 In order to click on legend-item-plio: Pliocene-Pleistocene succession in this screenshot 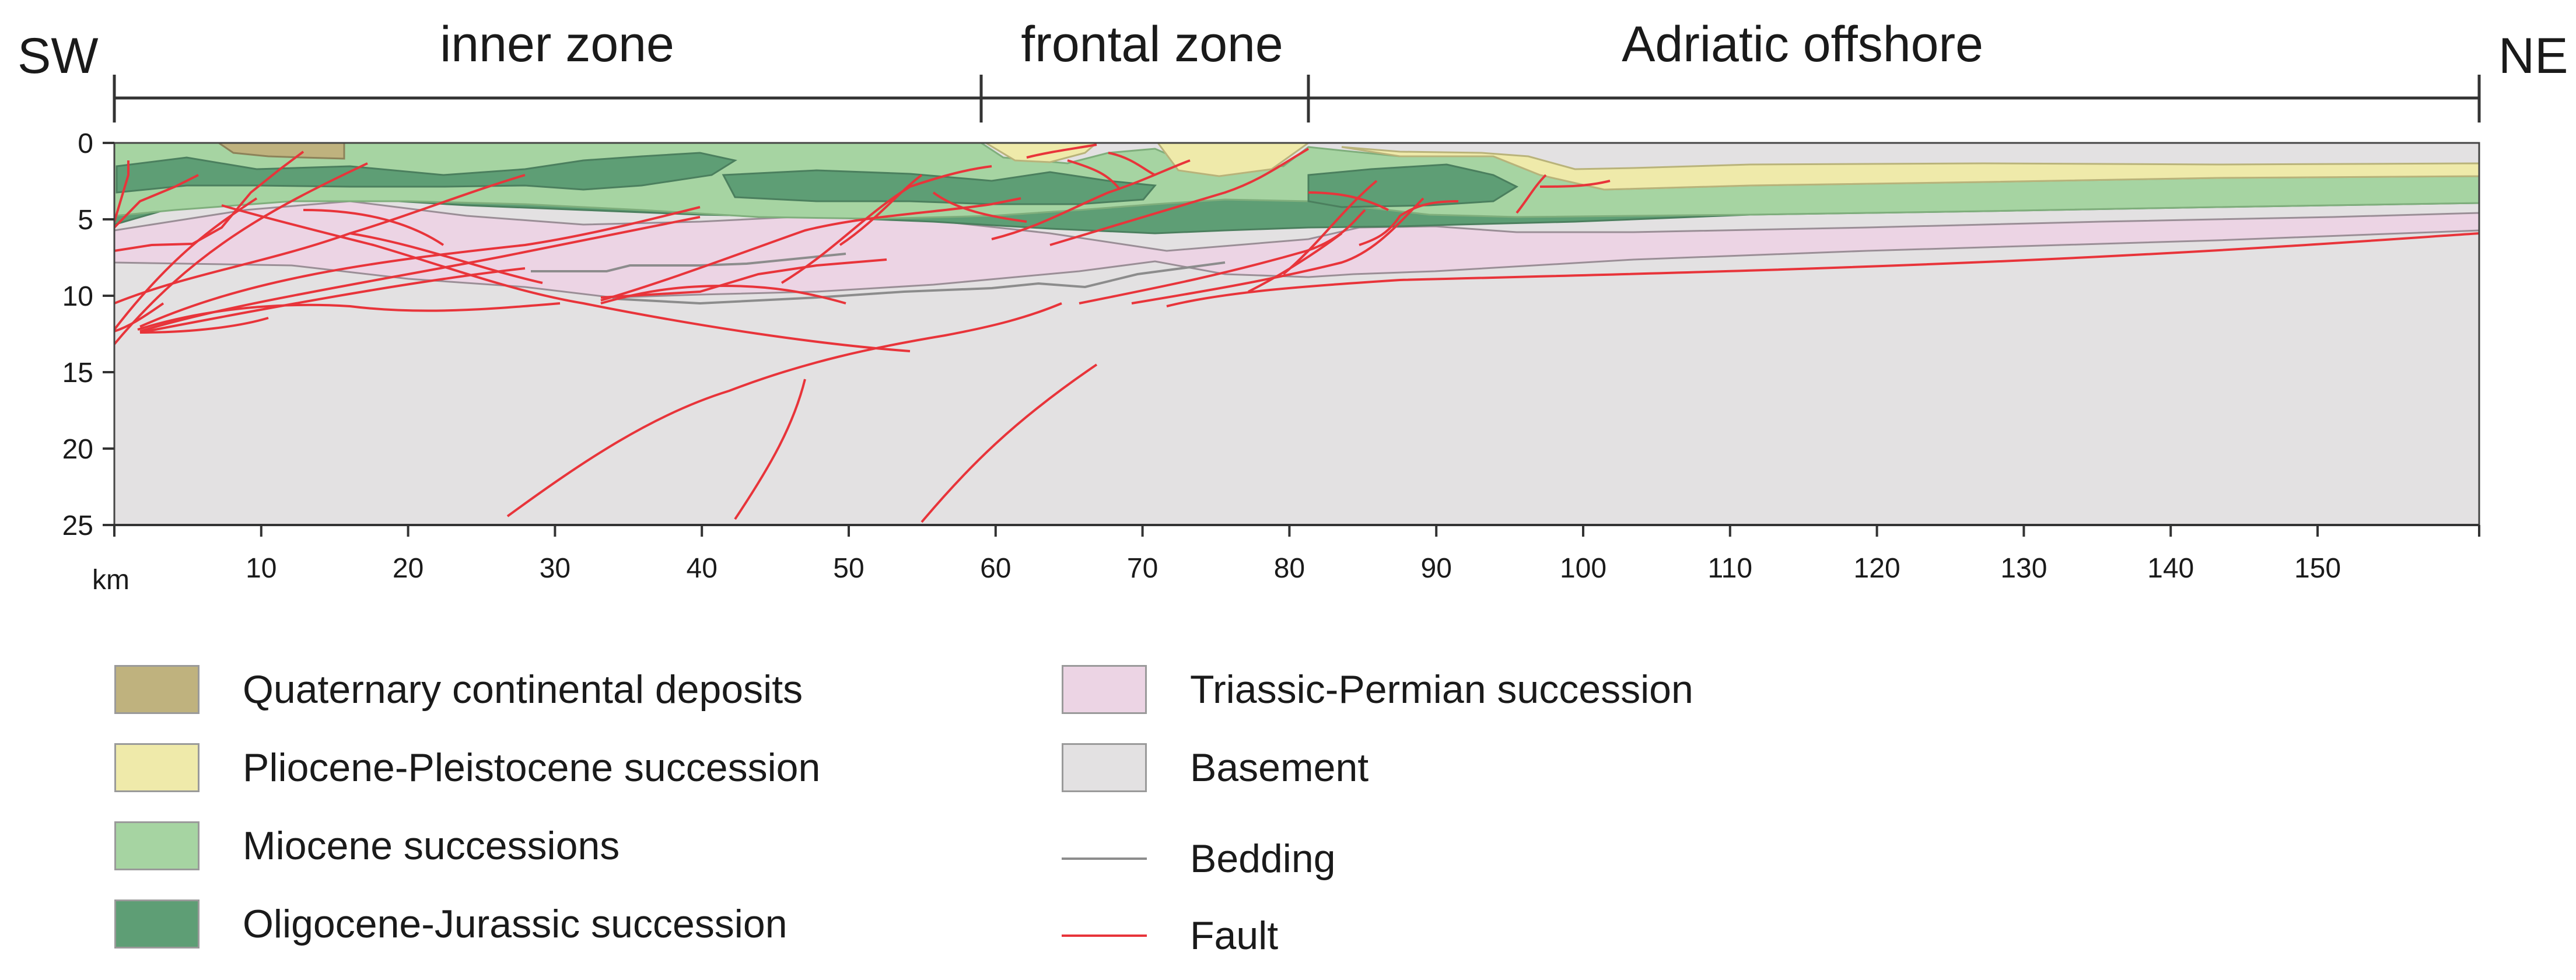, I will do `click(467, 767)`.